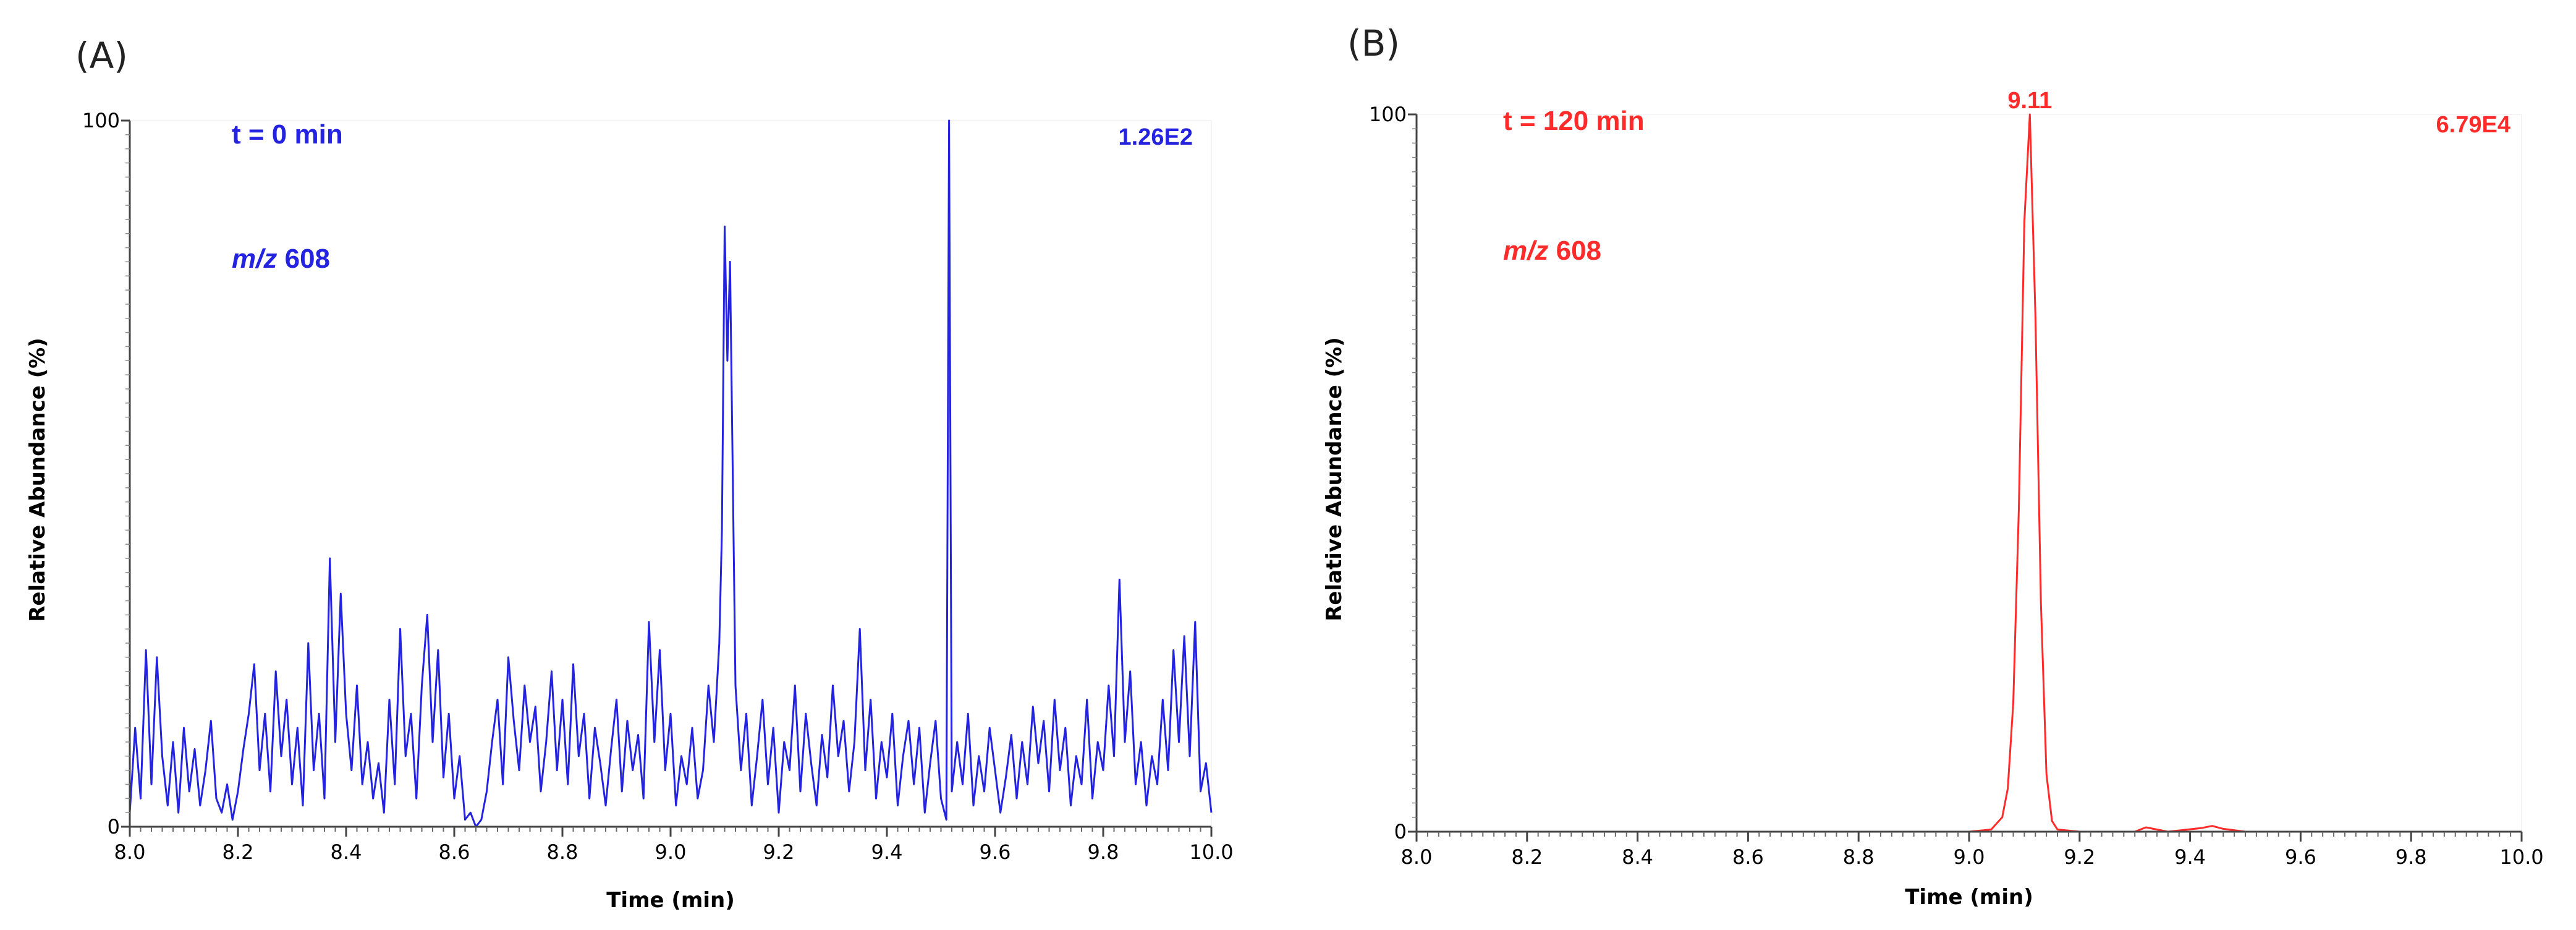  I want to click on panel-b-intensity-label: 6.79E4, so click(2473, 125).